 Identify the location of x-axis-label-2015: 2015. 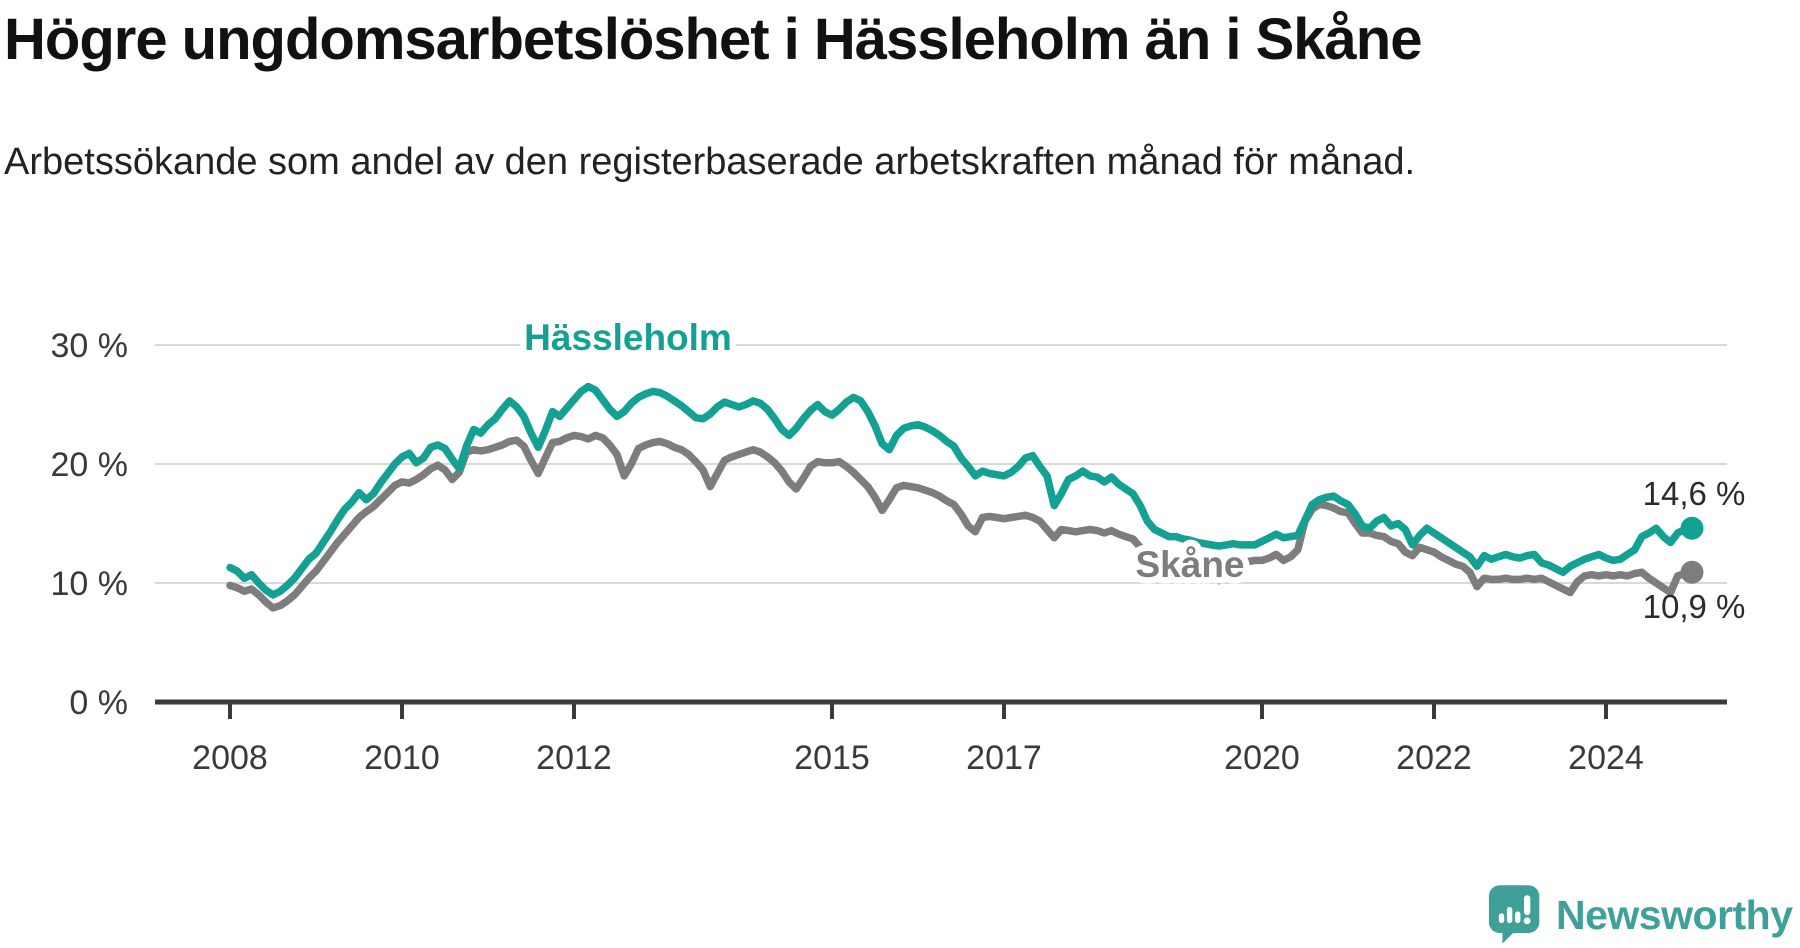
(832, 758).